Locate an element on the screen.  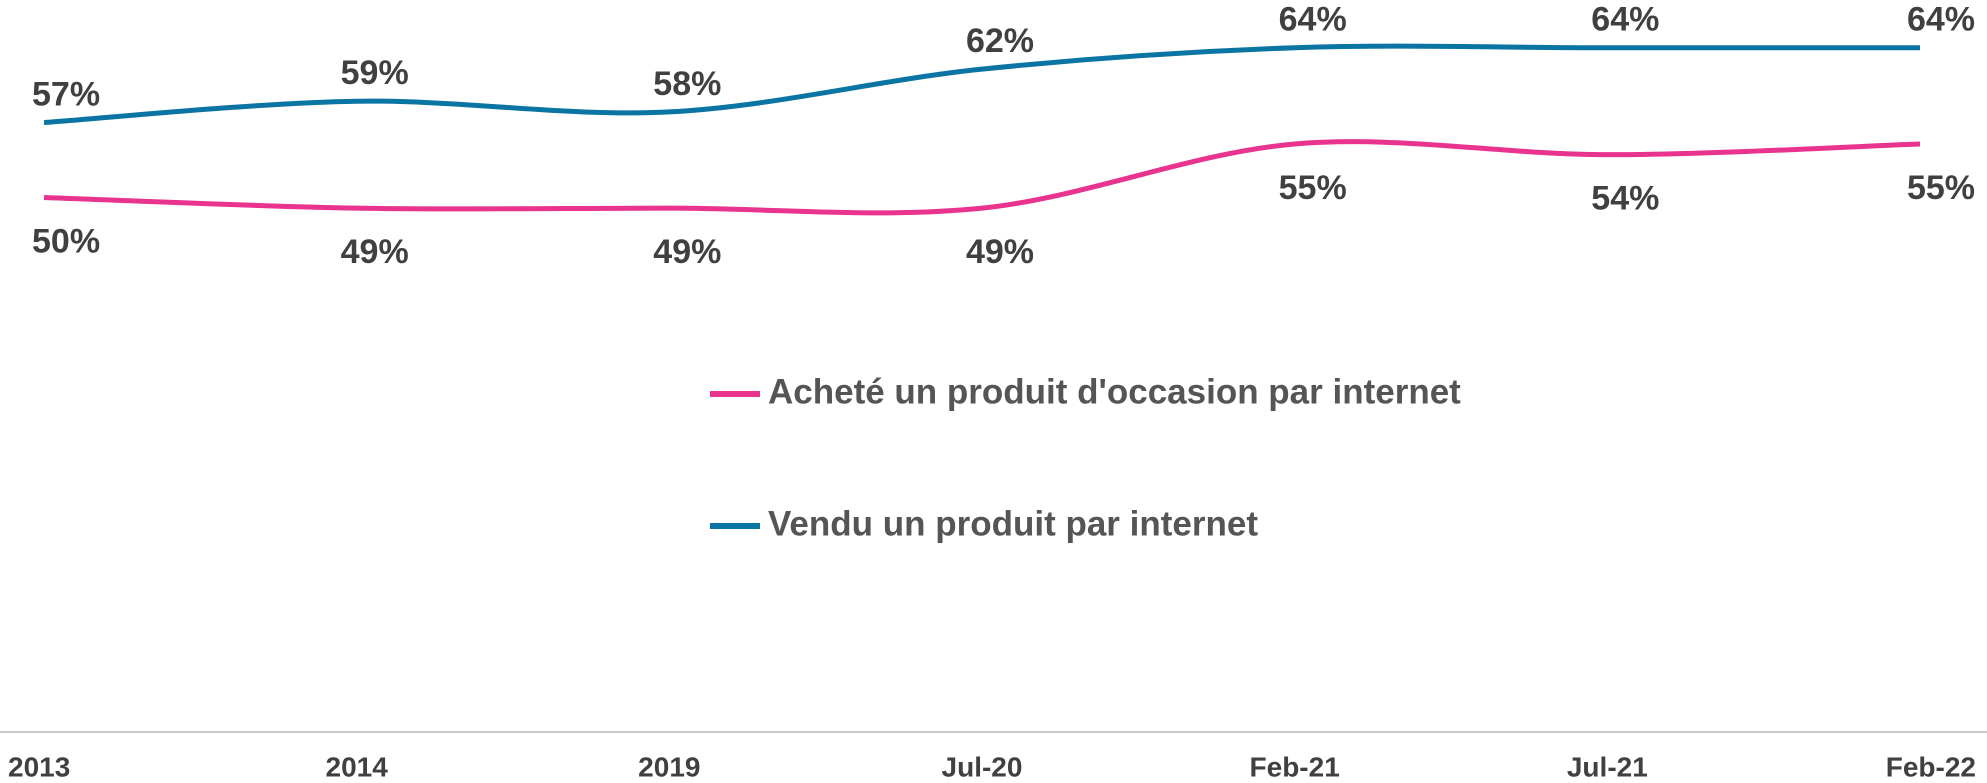
x-tick-label: Jul-21 is located at coordinates (1607, 766).